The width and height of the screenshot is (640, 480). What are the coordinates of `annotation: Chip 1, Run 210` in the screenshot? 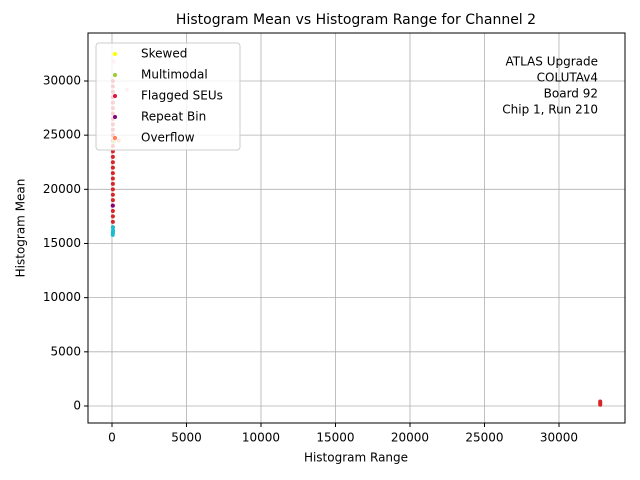 It's located at (550, 110).